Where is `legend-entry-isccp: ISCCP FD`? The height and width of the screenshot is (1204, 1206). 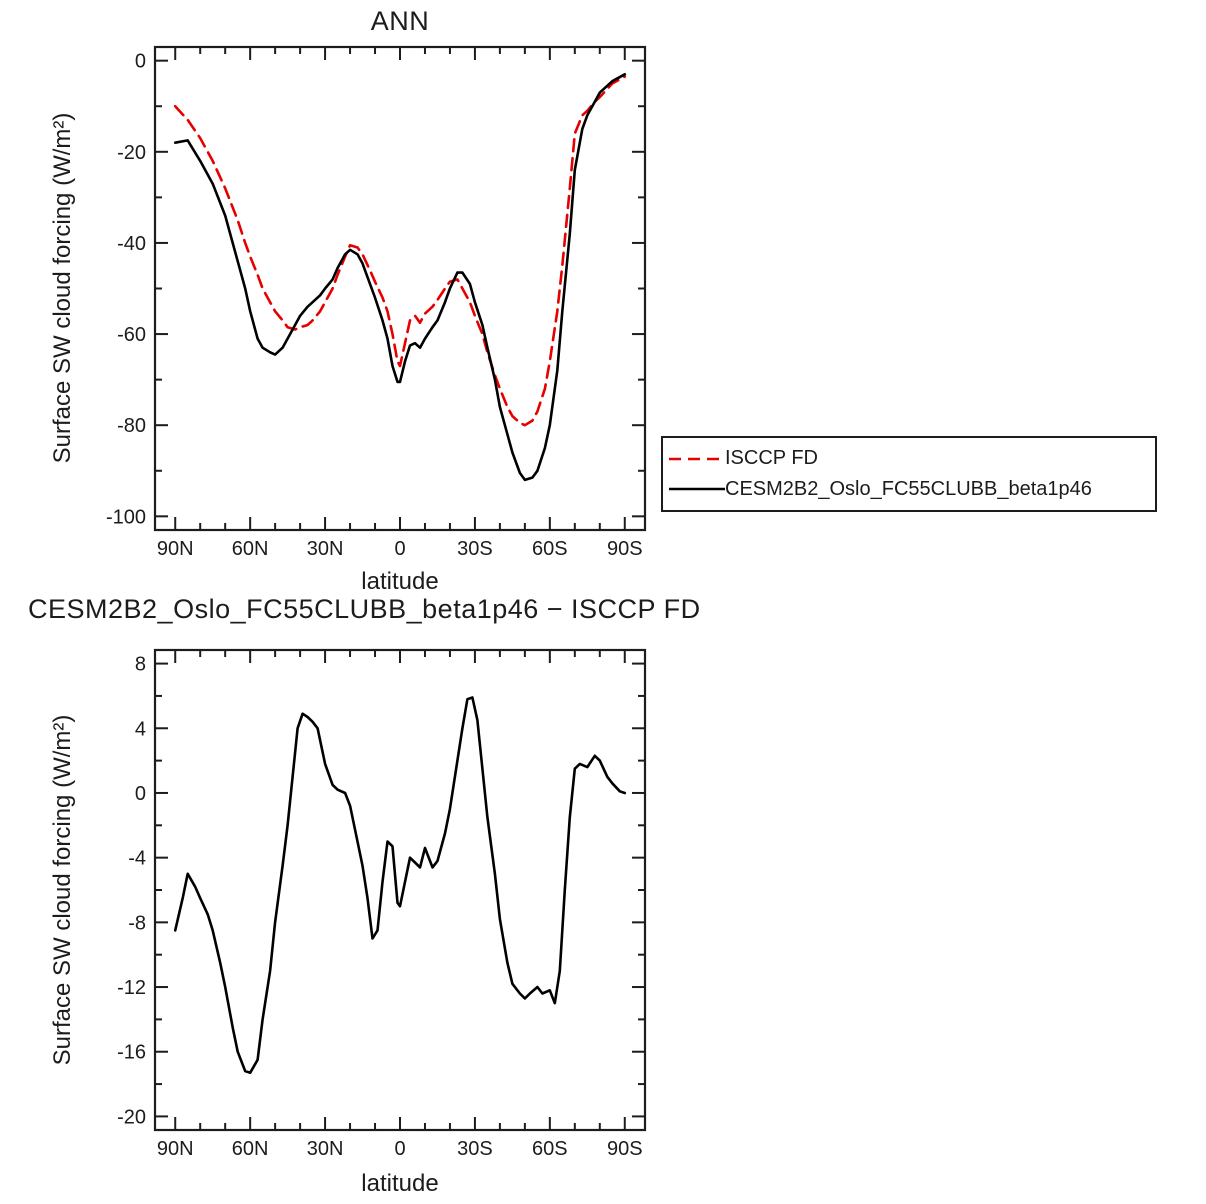
legend-entry-isccp: ISCCP FD is located at coordinates (912, 458).